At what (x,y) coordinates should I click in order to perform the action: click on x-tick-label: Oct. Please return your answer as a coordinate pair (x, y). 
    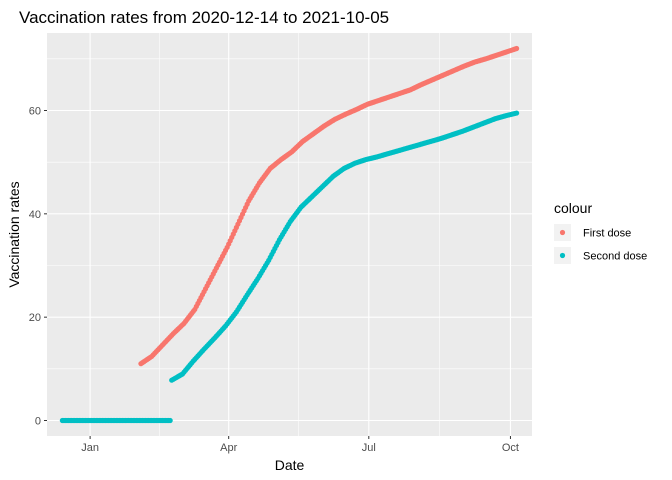
    Looking at the image, I should click on (510, 448).